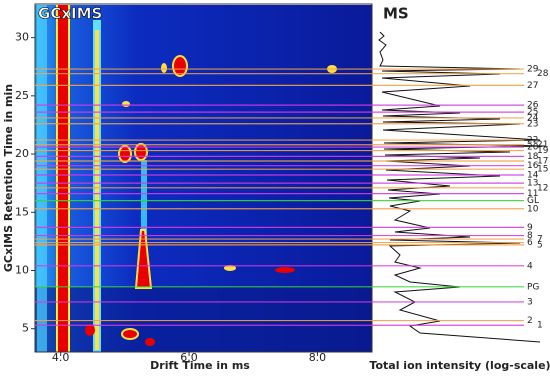  Describe the element at coordinates (530, 302) in the screenshot. I see `peak-label: 3` at that location.